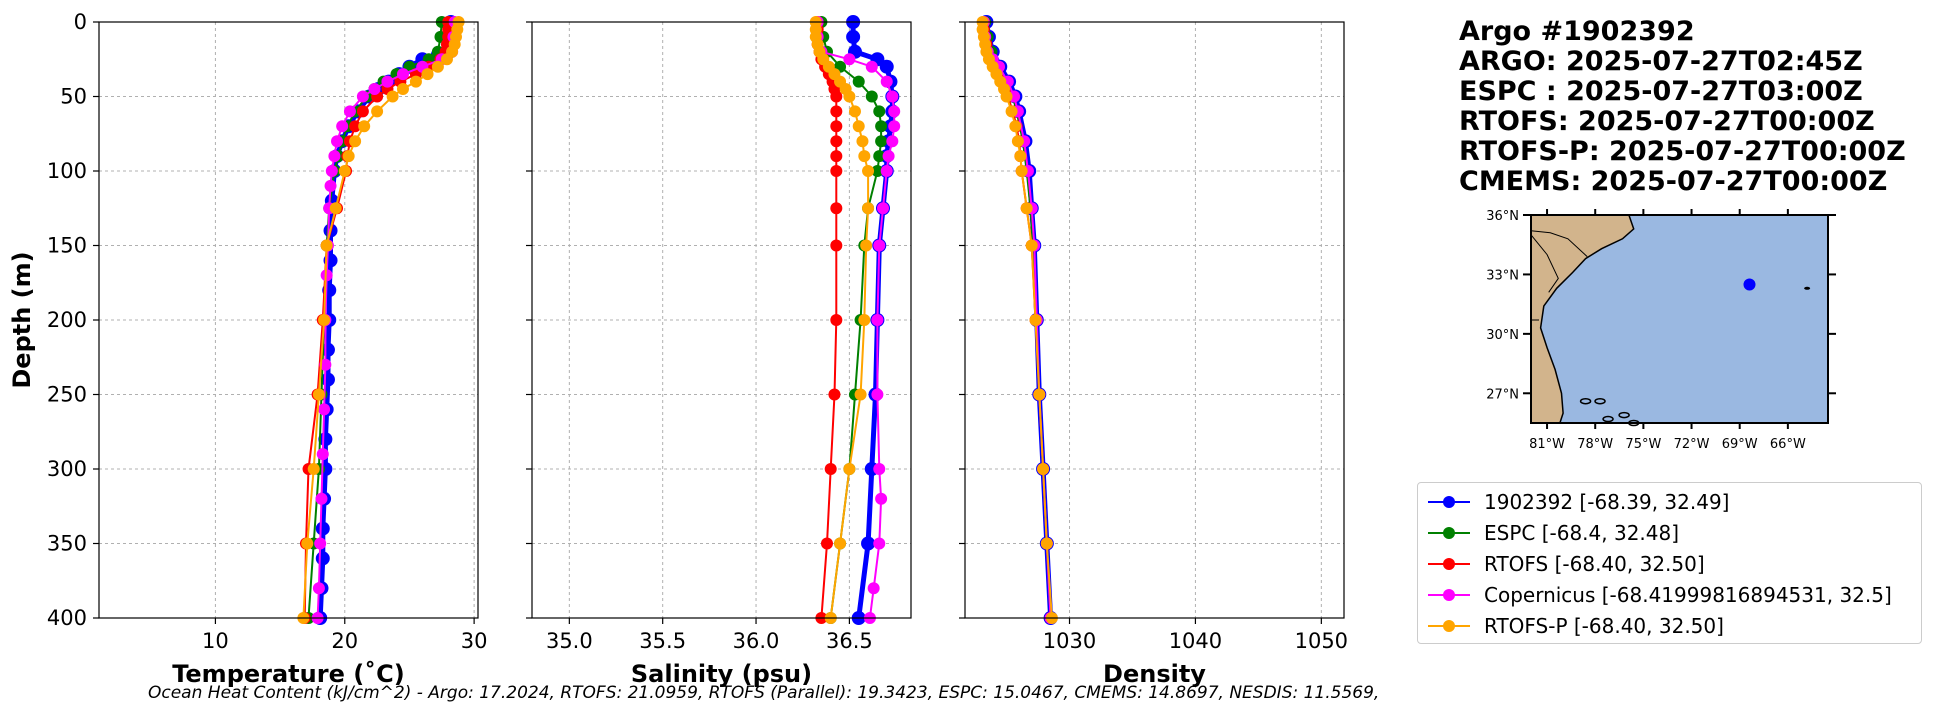 The image size is (1949, 712). Describe the element at coordinates (344, 641) in the screenshot. I see `x-tick-label: 20` at that location.